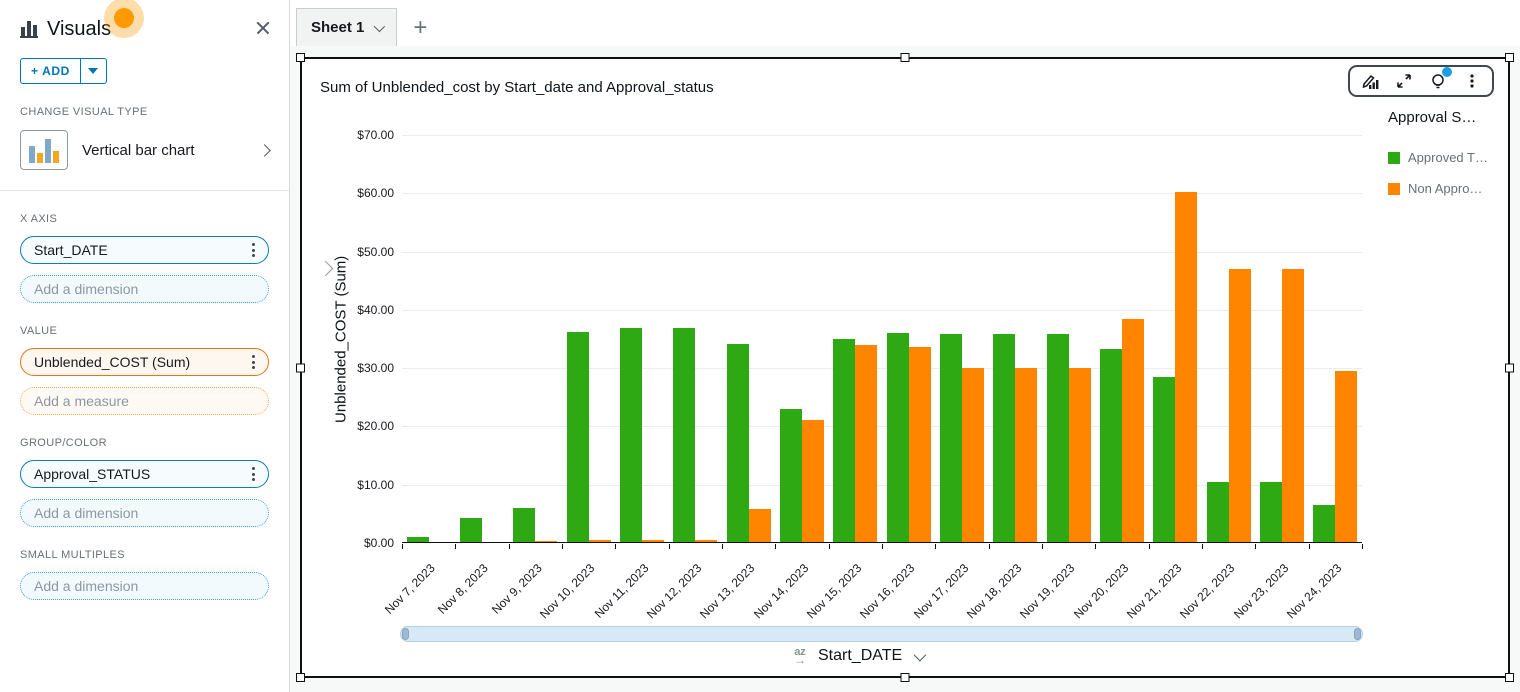  I want to click on scrollbar-handle-right, so click(1357, 634).